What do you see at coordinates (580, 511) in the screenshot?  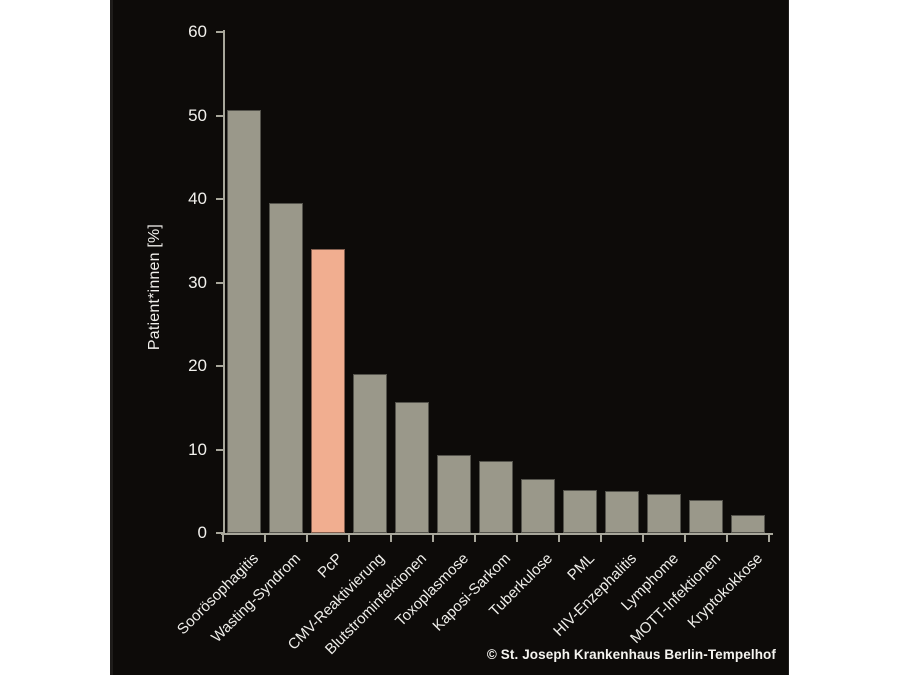 I see `bar-pml` at bounding box center [580, 511].